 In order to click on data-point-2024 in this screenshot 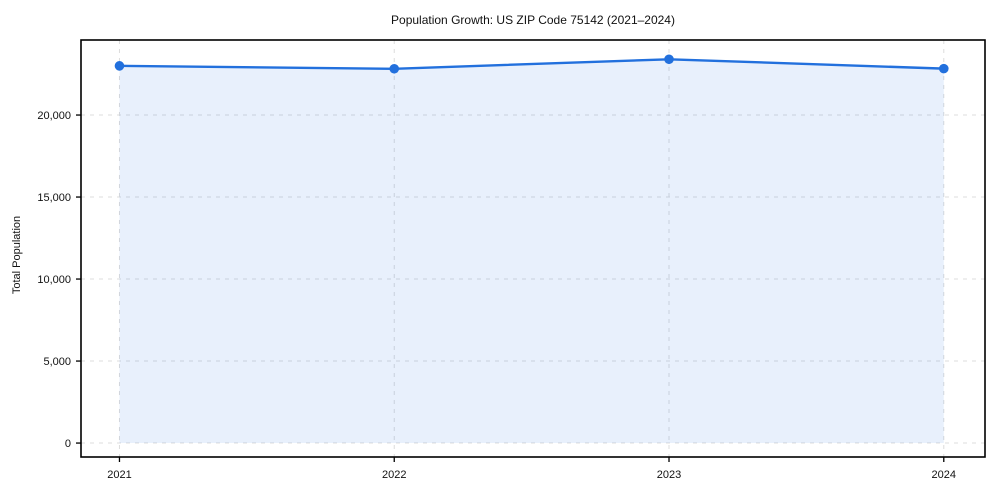, I will do `click(943, 68)`.